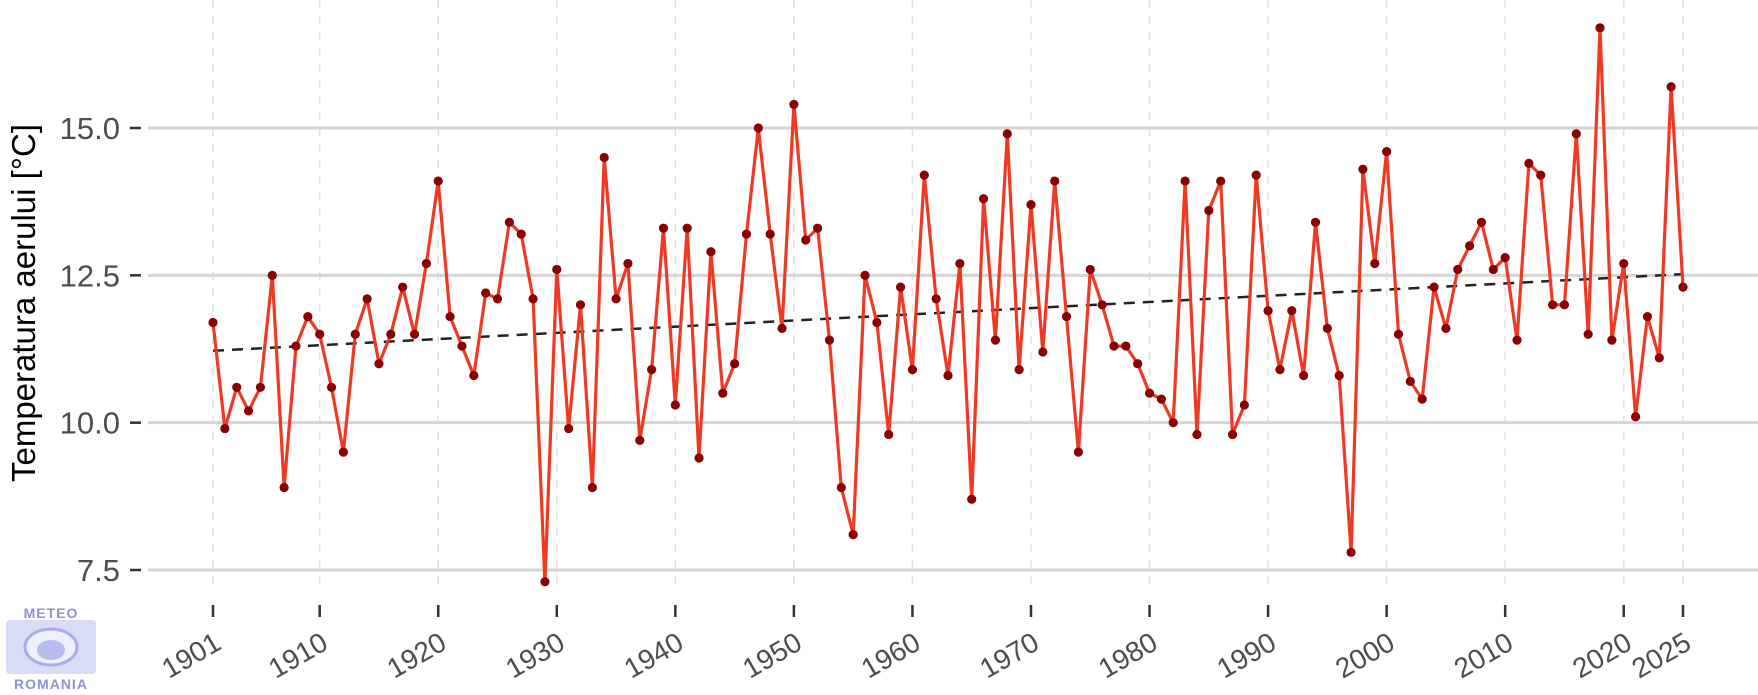 The height and width of the screenshot is (695, 1758). What do you see at coordinates (1364, 655) in the screenshot?
I see `x-tick-label: 2000` at bounding box center [1364, 655].